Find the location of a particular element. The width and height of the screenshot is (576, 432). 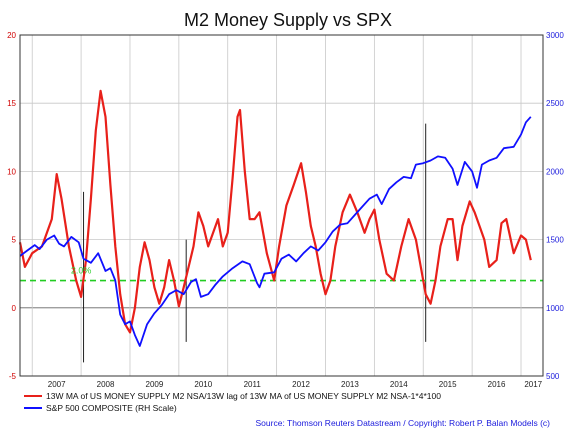

right-tick-label: 3000 is located at coordinates (555, 35).